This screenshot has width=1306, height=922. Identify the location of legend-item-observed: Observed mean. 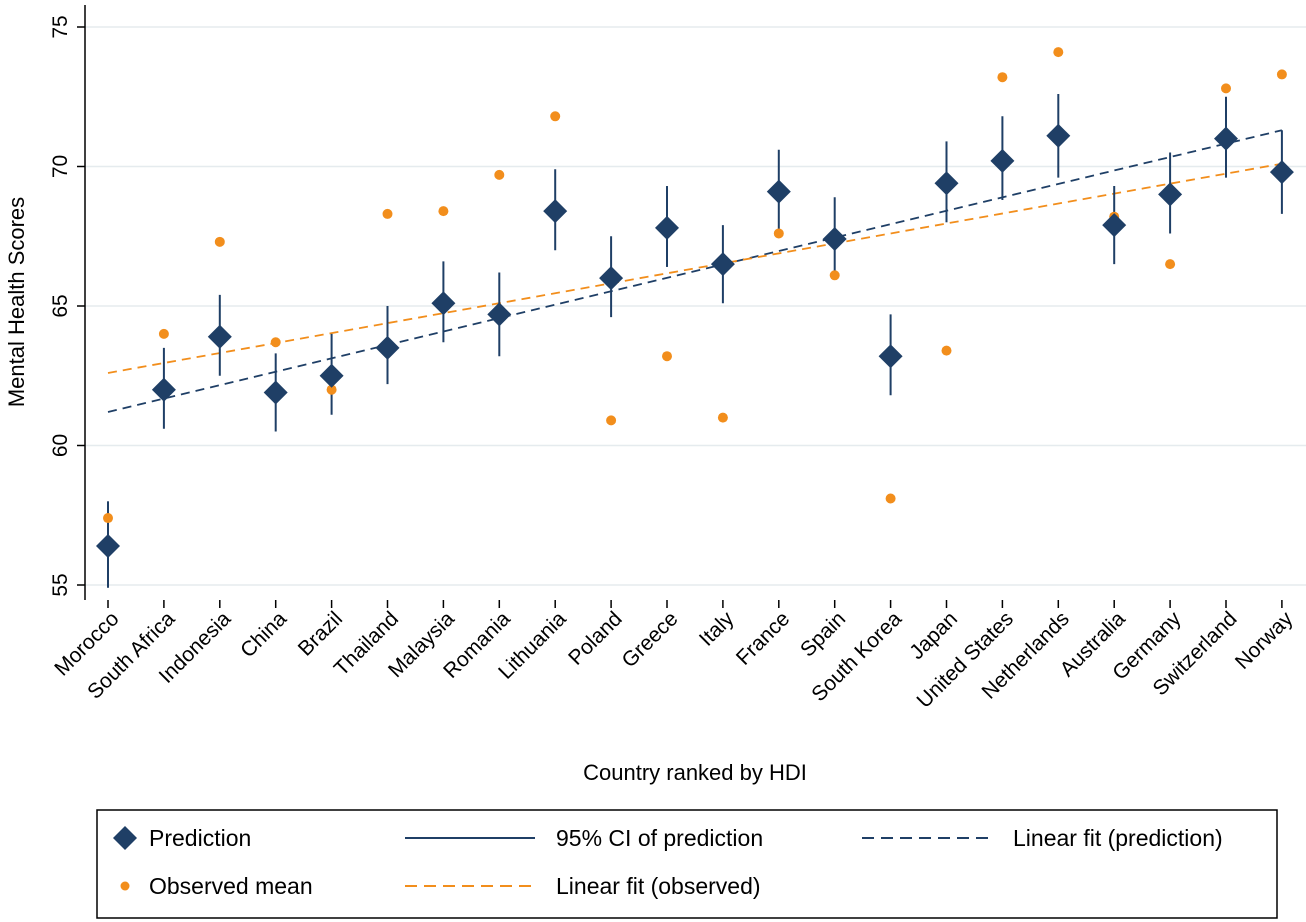
(216, 886).